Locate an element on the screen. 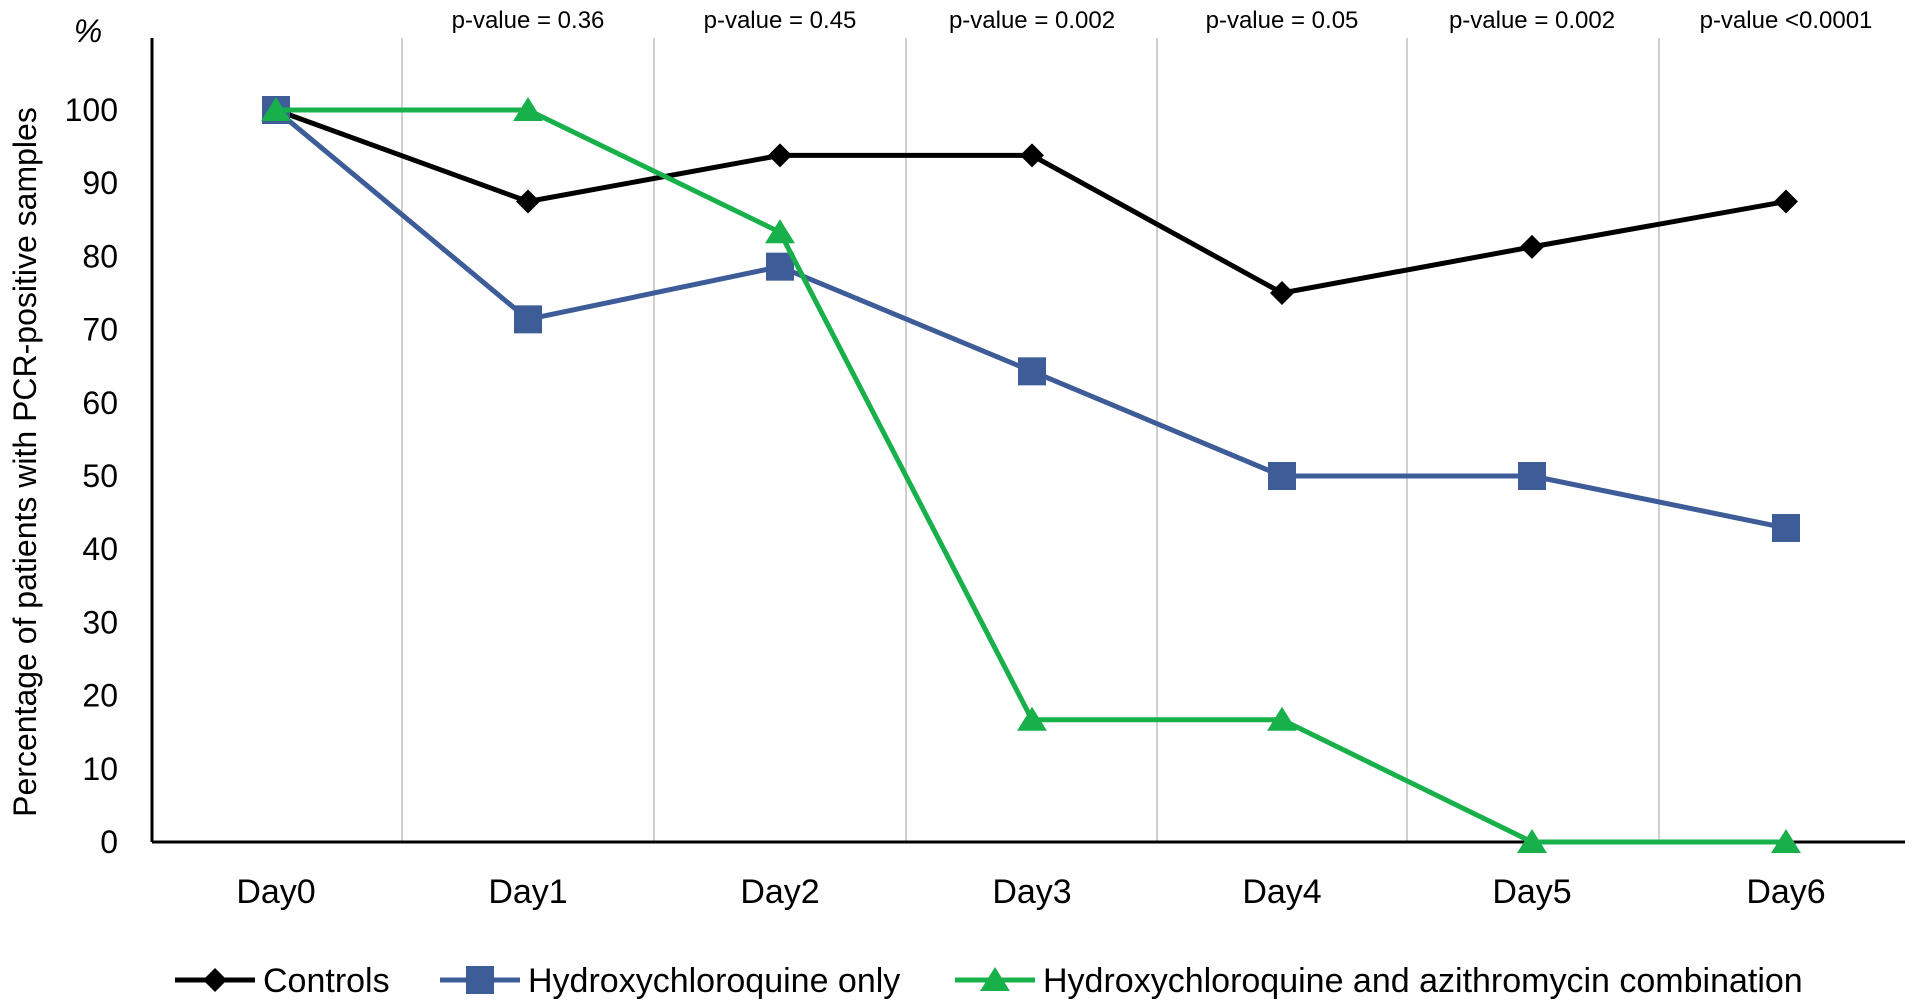 Image resolution: width=1918 pixels, height=1001 pixels. y-tick-label: 20 is located at coordinates (100, 696).